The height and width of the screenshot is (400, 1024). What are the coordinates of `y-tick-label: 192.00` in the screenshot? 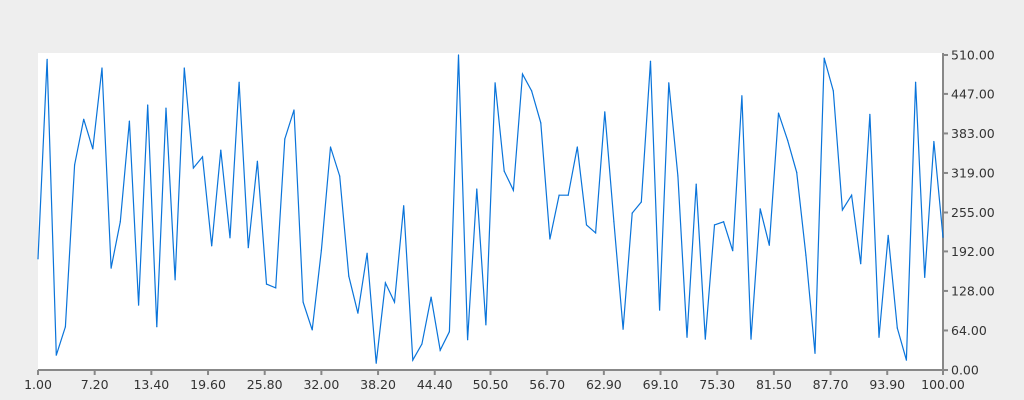 It's located at (973, 251).